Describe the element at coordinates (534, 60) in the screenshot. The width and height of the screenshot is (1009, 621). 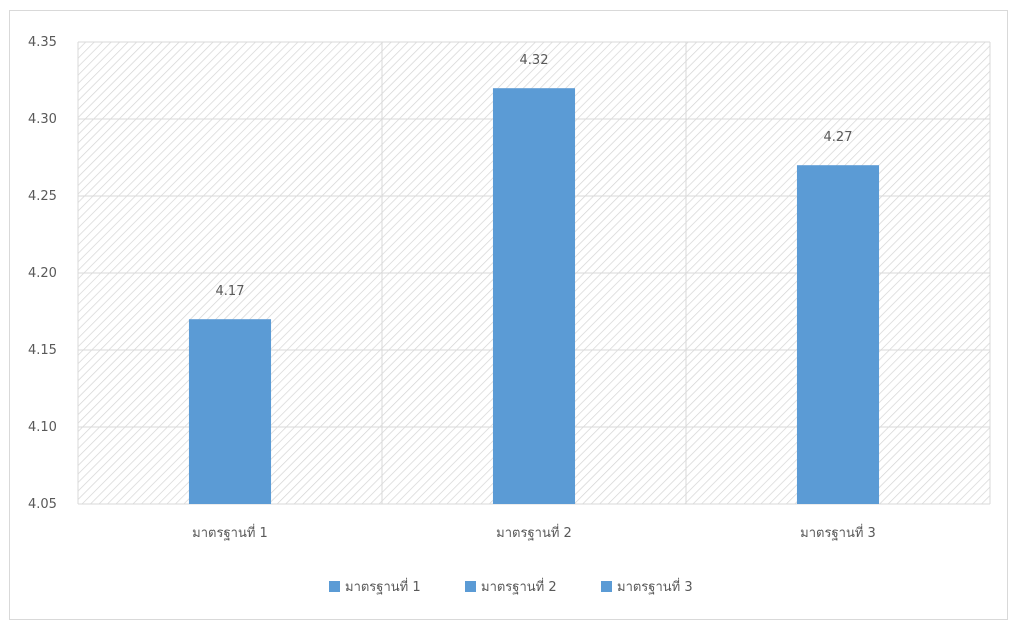
I see `data-label: 4.32` at that location.